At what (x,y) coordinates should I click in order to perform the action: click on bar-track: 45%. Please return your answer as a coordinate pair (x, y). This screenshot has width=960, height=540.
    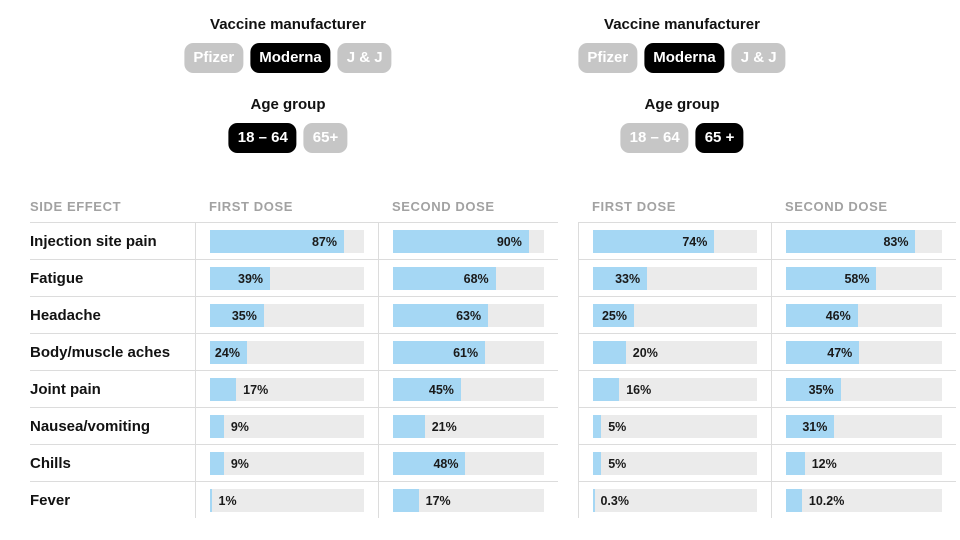
    Looking at the image, I should click on (468, 389).